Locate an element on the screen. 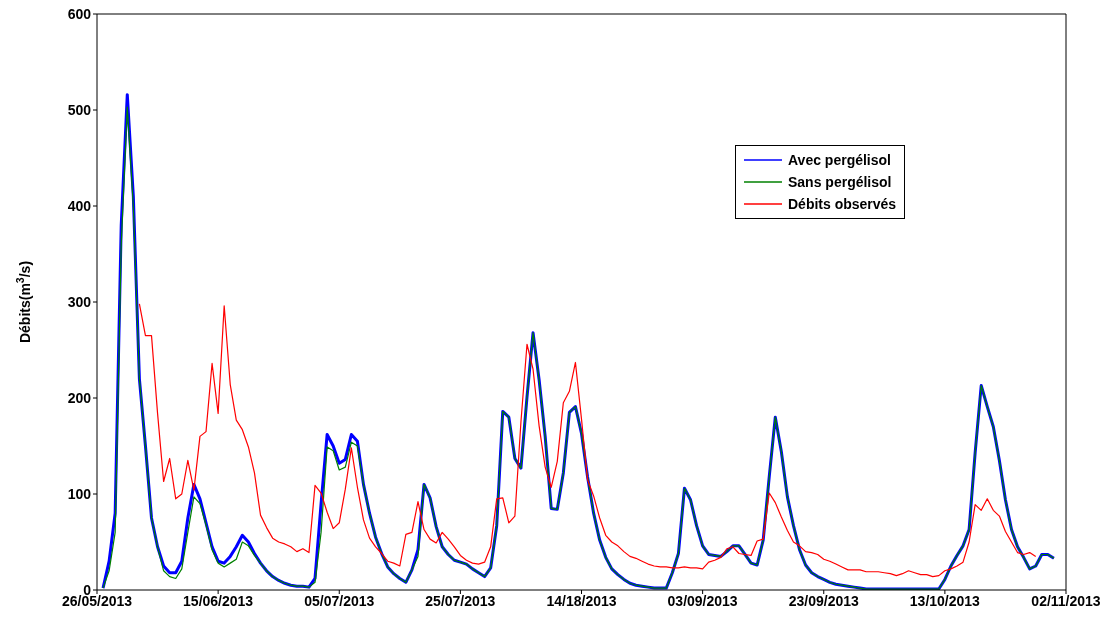 This screenshot has width=1117, height=621. x-tick-label: 25/07/2013 is located at coordinates (460, 600).